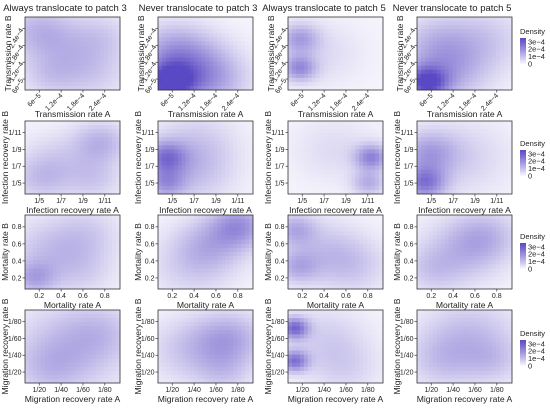 Image resolution: width=550 pixels, height=416 pixels. I want to click on y-tick-label: 0.8, so click(150, 227).